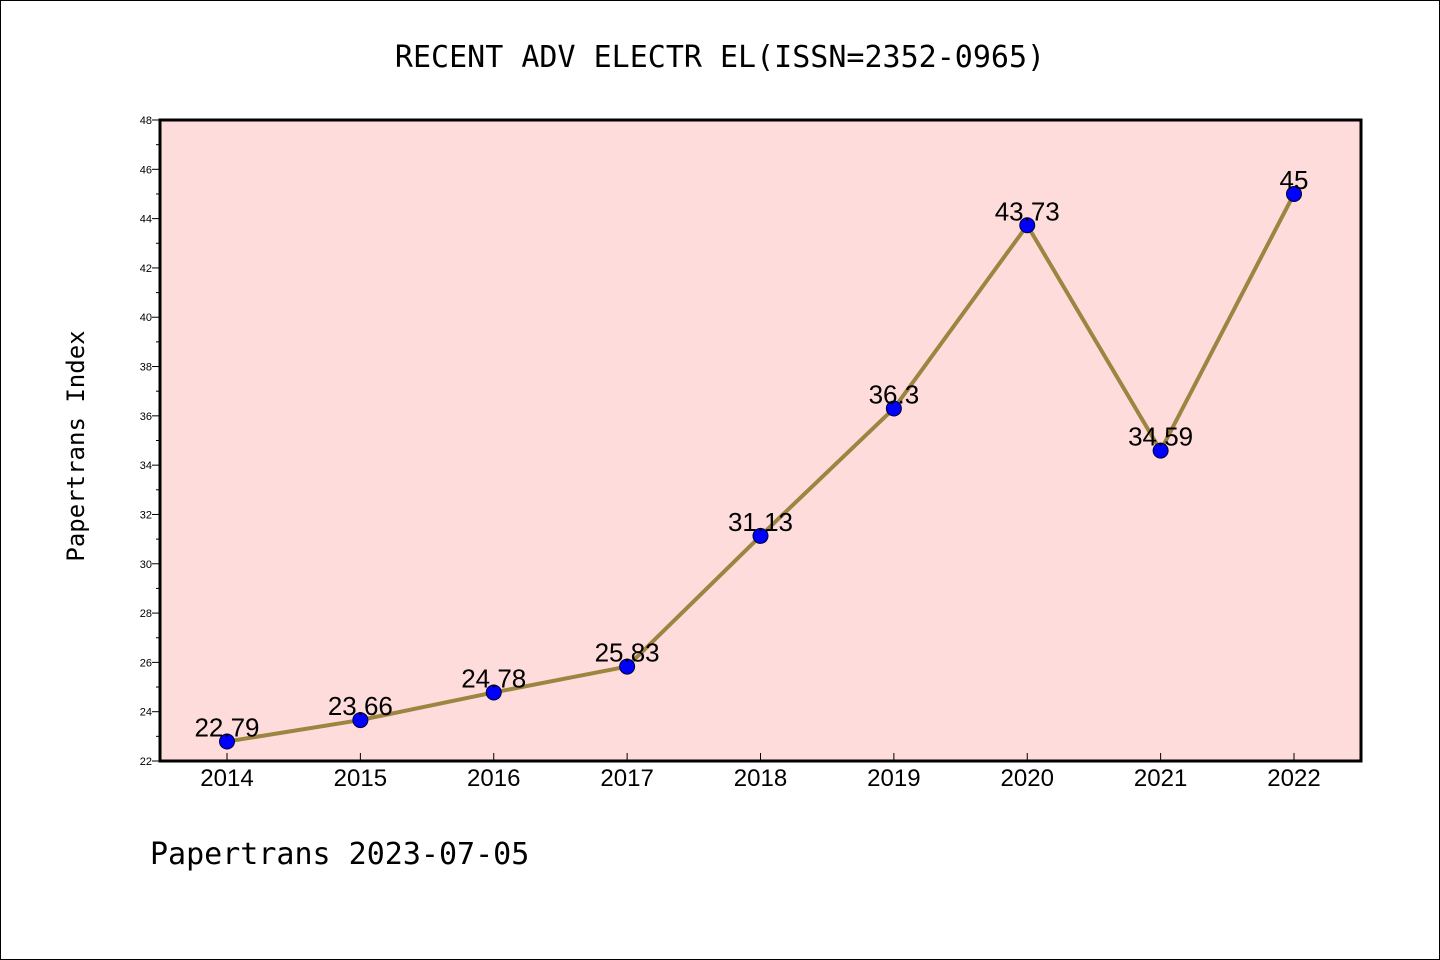  What do you see at coordinates (893, 778) in the screenshot?
I see `x-tick-label: 2019` at bounding box center [893, 778].